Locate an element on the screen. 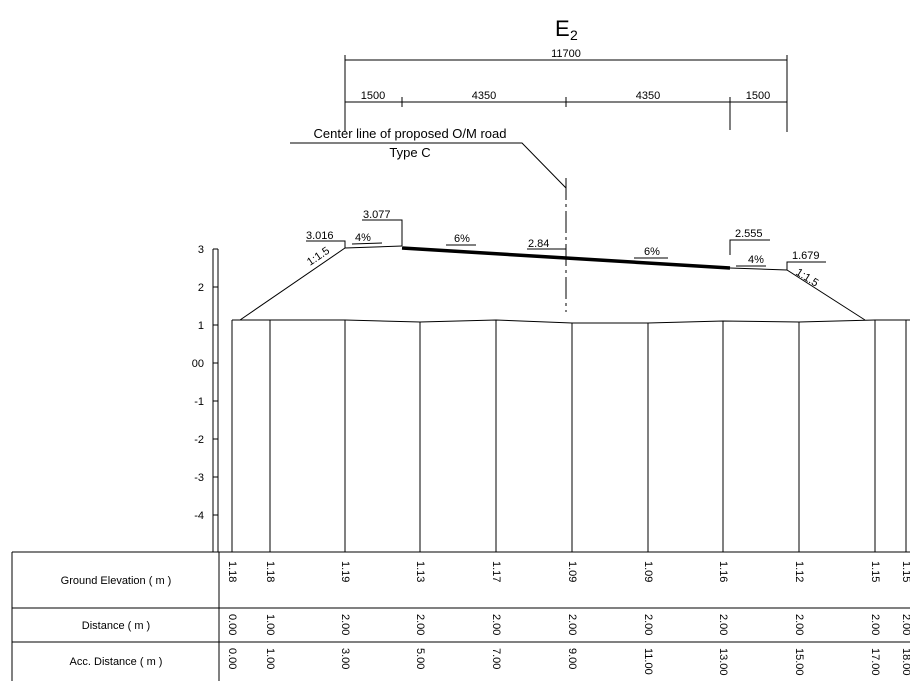  row-label-acc-distance: Acc. Distance ( m ) is located at coordinates (116, 662).